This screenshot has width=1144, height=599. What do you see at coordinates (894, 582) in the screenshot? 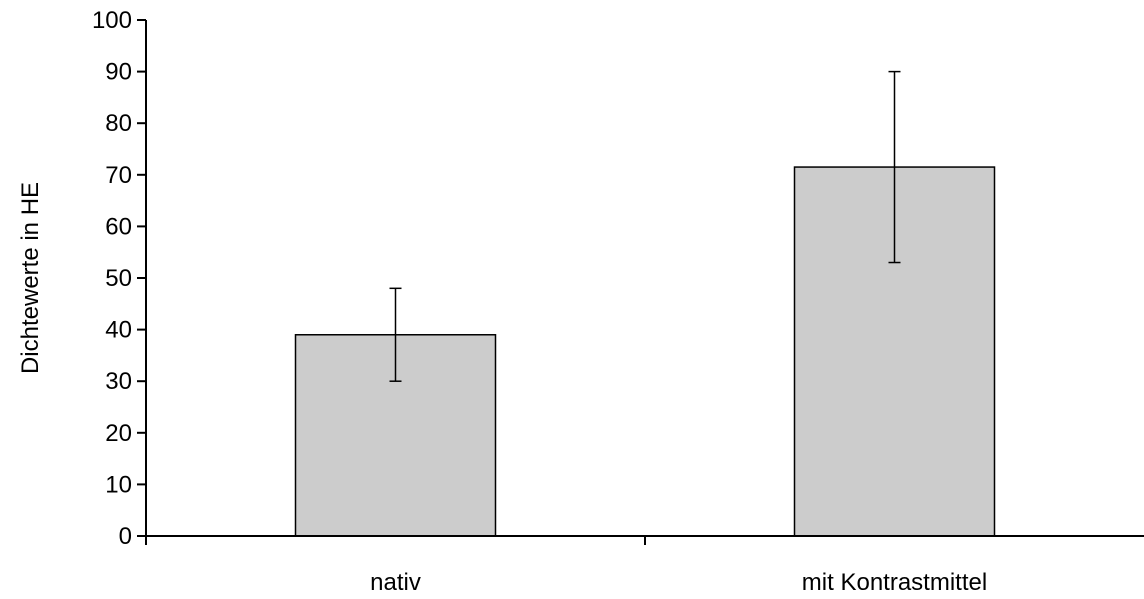
I see `category-label: mit Kontrastmittel` at bounding box center [894, 582].